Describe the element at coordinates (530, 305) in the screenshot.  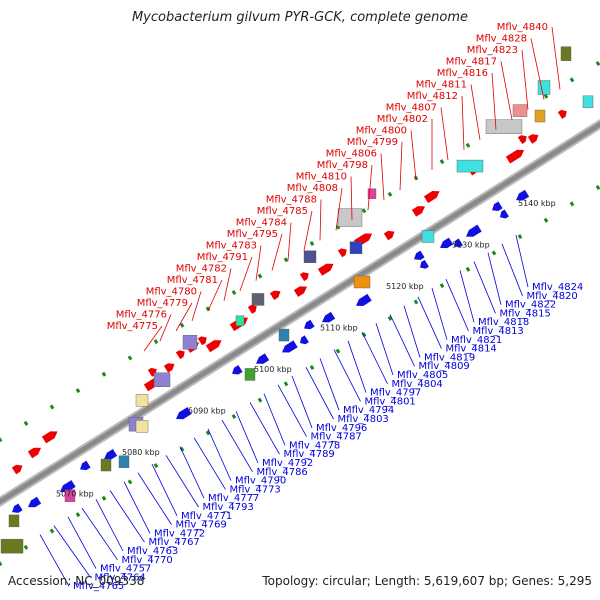
I see `gene-label: Mflv_4822` at that location.